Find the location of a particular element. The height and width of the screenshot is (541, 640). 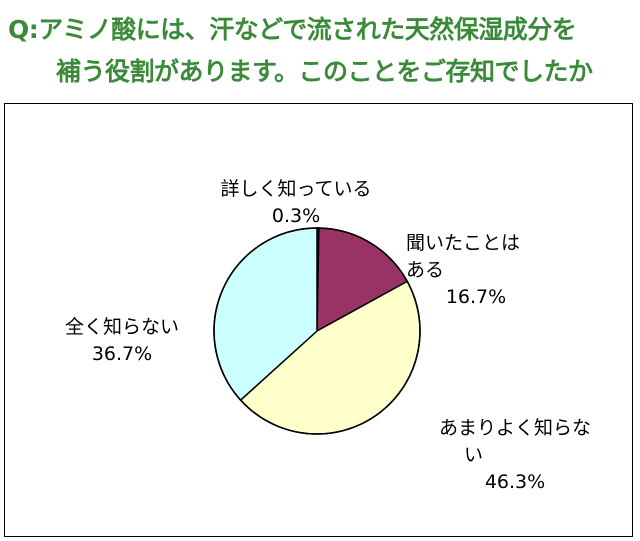

slice-label-notwell: あまりよく知らな い 46.3% is located at coordinates (515, 455).